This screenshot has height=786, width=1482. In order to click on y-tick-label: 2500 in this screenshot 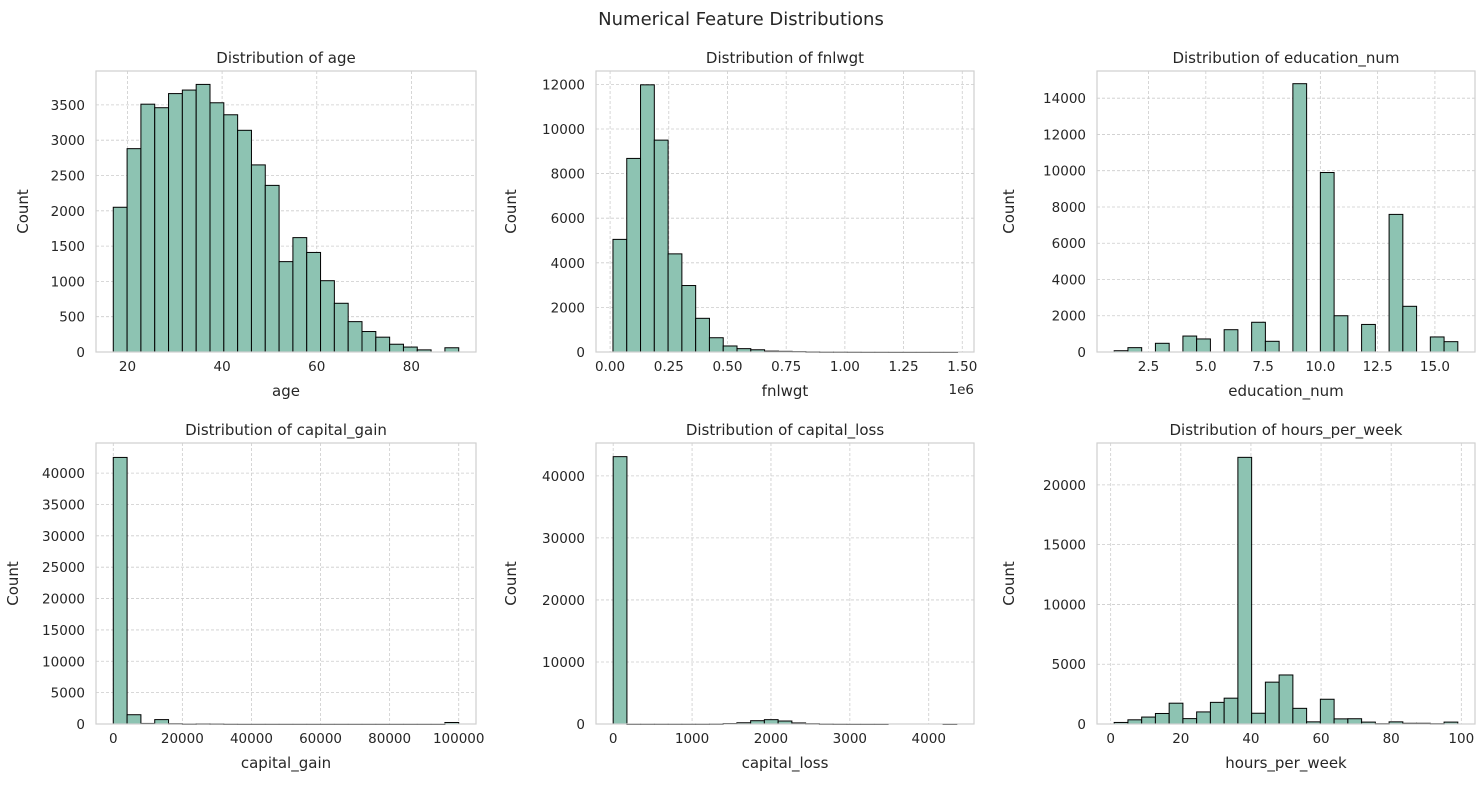, I will do `click(68, 176)`.